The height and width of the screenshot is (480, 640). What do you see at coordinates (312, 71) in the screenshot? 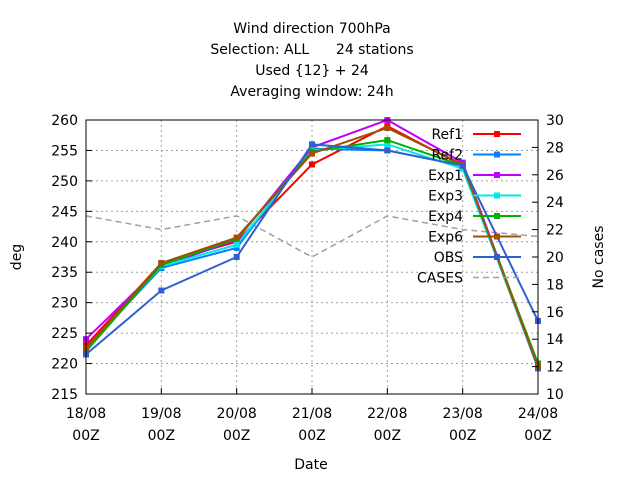
I see `title-line-3: Used {12} + 24` at bounding box center [312, 71].